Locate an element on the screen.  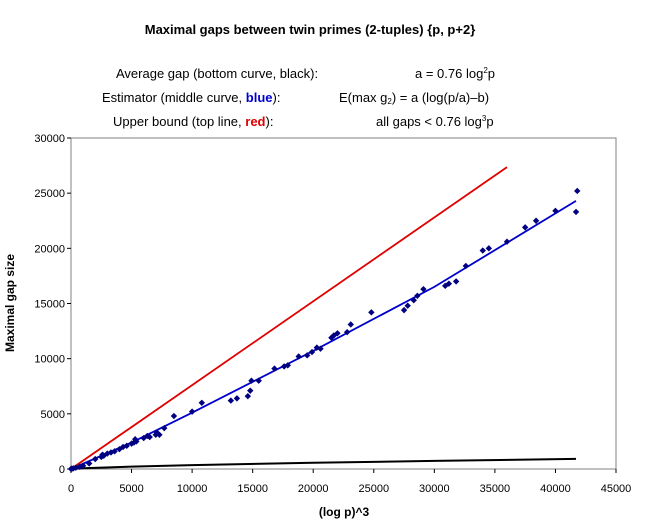
x-tick-label: 30000 is located at coordinates (434, 489).